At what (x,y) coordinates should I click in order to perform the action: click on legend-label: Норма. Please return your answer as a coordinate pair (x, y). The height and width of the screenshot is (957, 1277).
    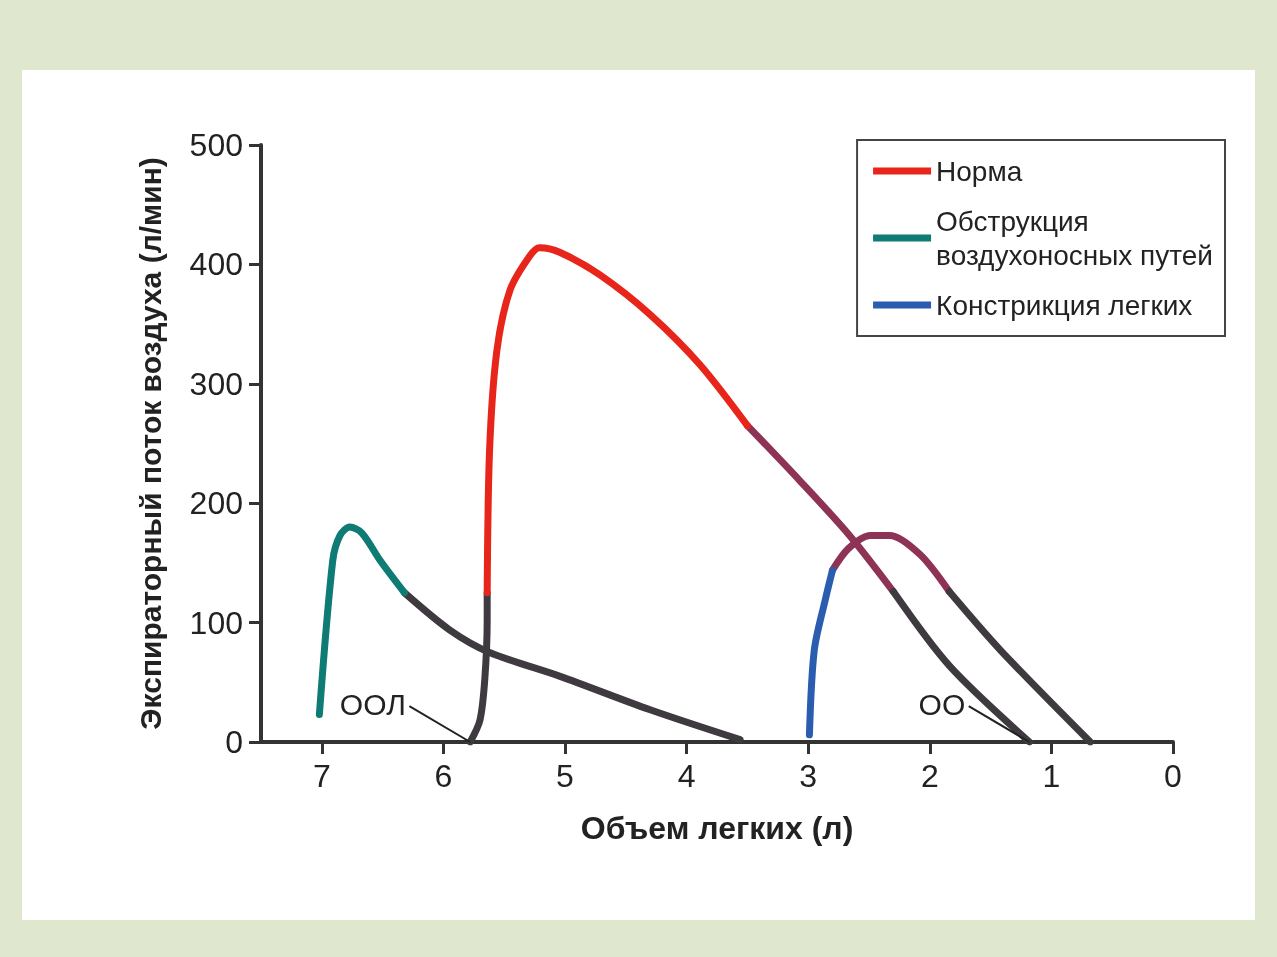
    Looking at the image, I should click on (979, 171).